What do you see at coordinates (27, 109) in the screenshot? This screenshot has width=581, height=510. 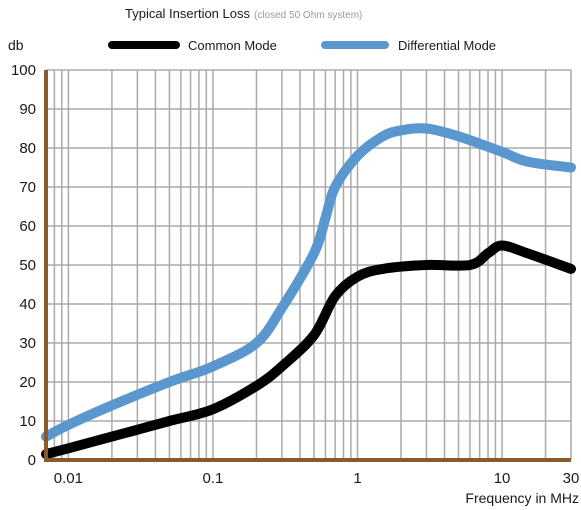 I see `y-tick-label: 90` at bounding box center [27, 109].